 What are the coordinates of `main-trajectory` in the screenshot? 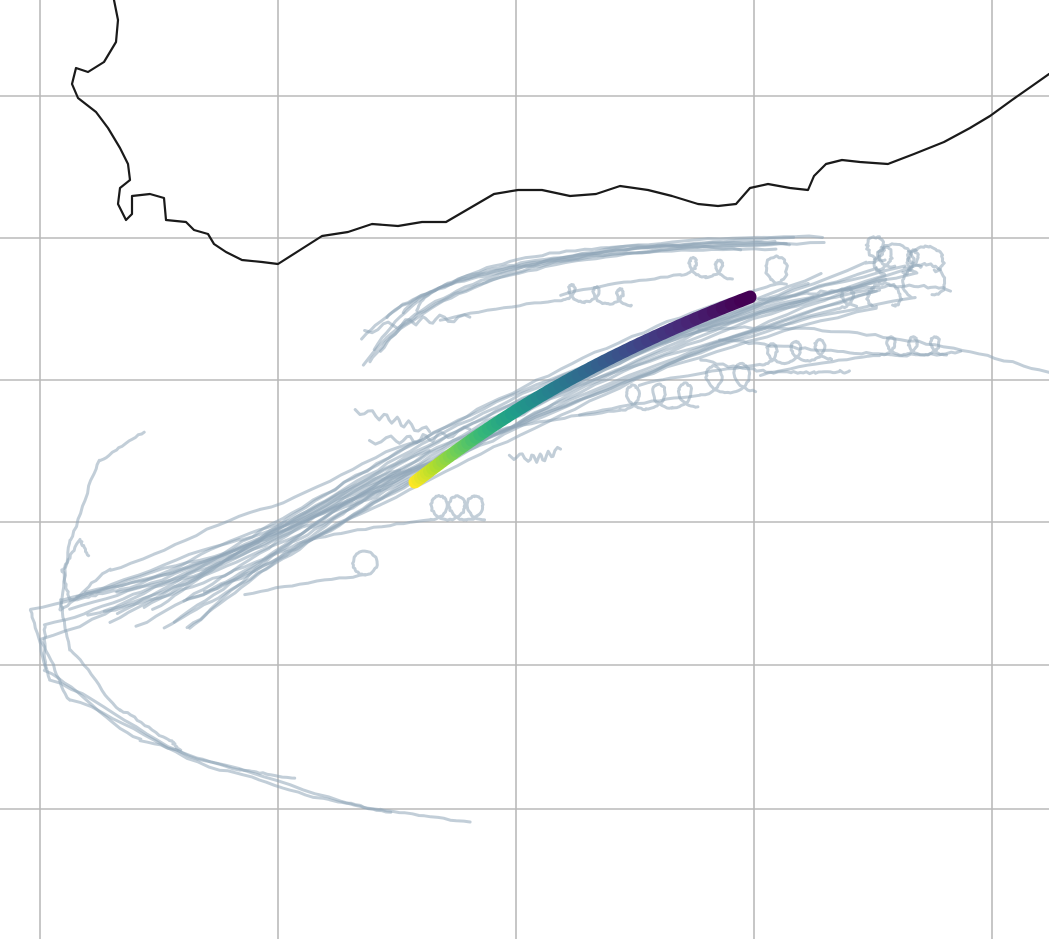 It's located at (582, 389).